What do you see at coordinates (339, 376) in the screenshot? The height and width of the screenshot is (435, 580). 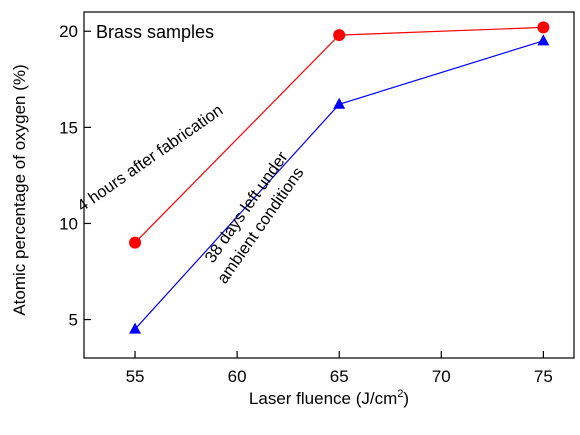 I see `x-tick-label: 65` at bounding box center [339, 376].